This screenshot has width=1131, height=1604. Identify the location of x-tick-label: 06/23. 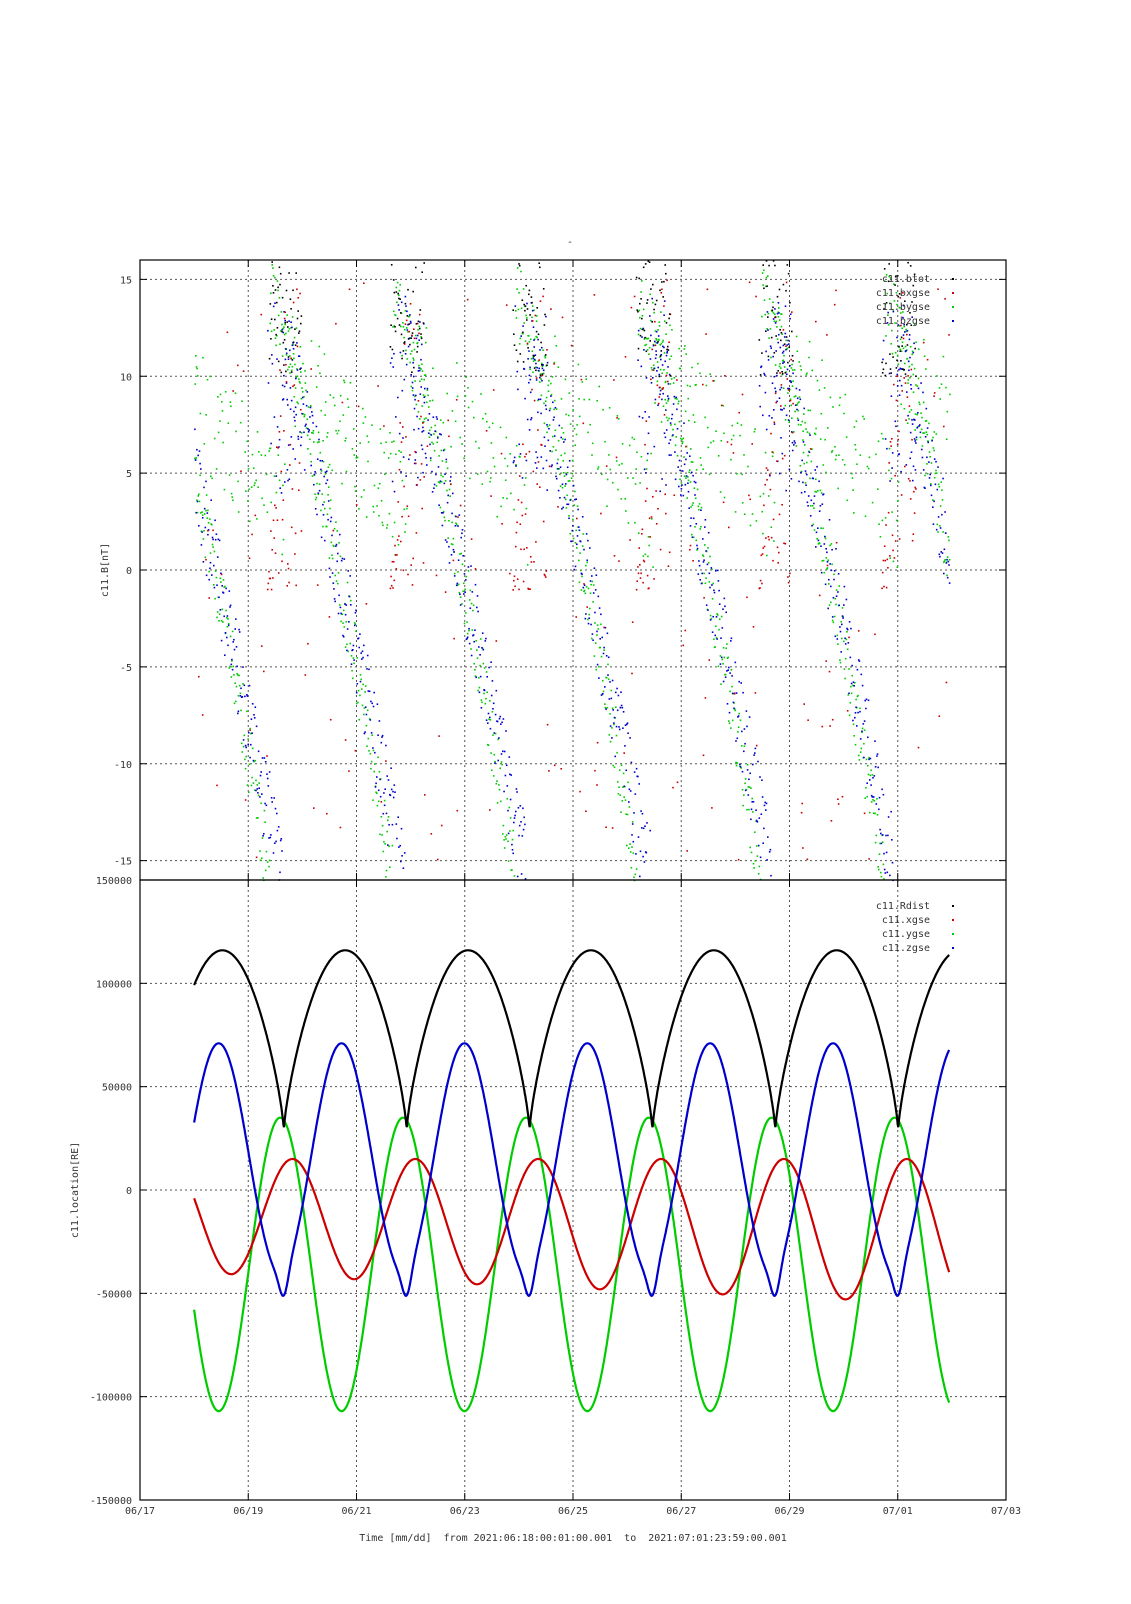
(465, 1511).